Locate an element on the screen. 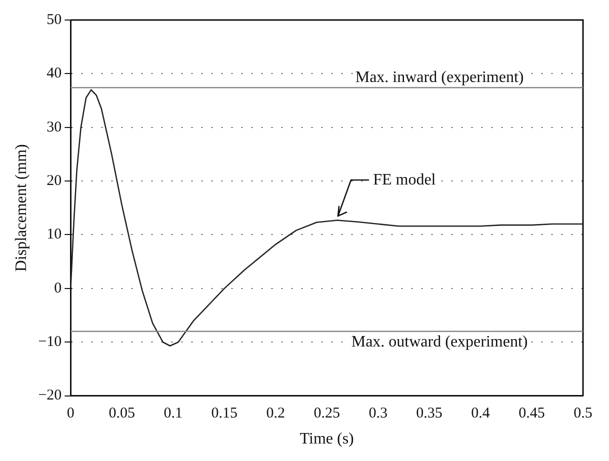 This screenshot has width=609, height=461. x-axis-title: Time (s) is located at coordinates (327, 439).